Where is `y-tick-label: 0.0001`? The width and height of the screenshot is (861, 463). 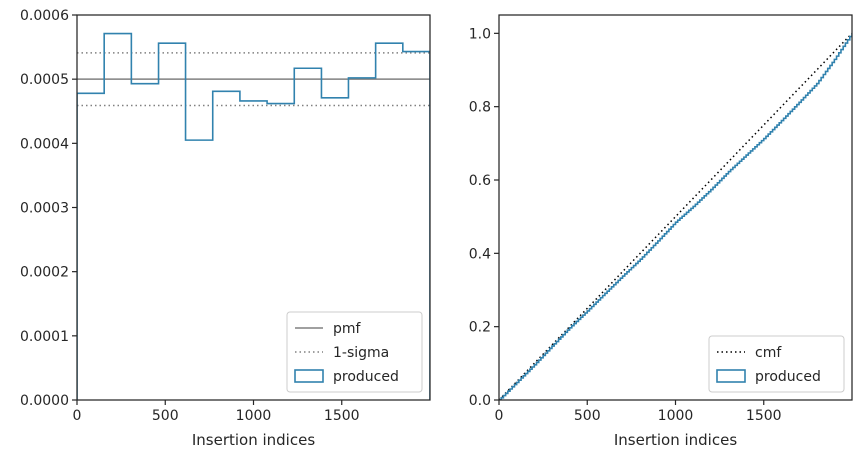
y-tick-label: 0.0001 is located at coordinates (44, 337).